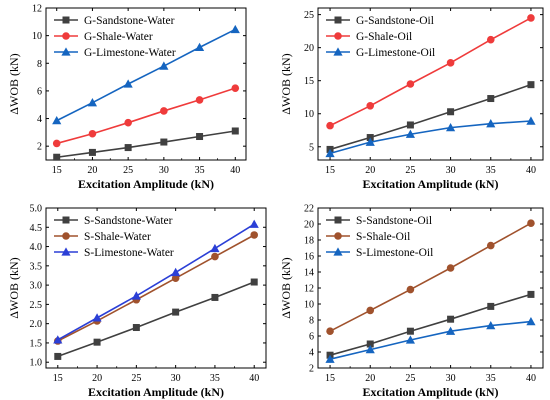 Image resolution: width=550 pixels, height=400 pixels. Describe the element at coordinates (309, 114) in the screenshot. I see `y-tick-label: 10` at that location.